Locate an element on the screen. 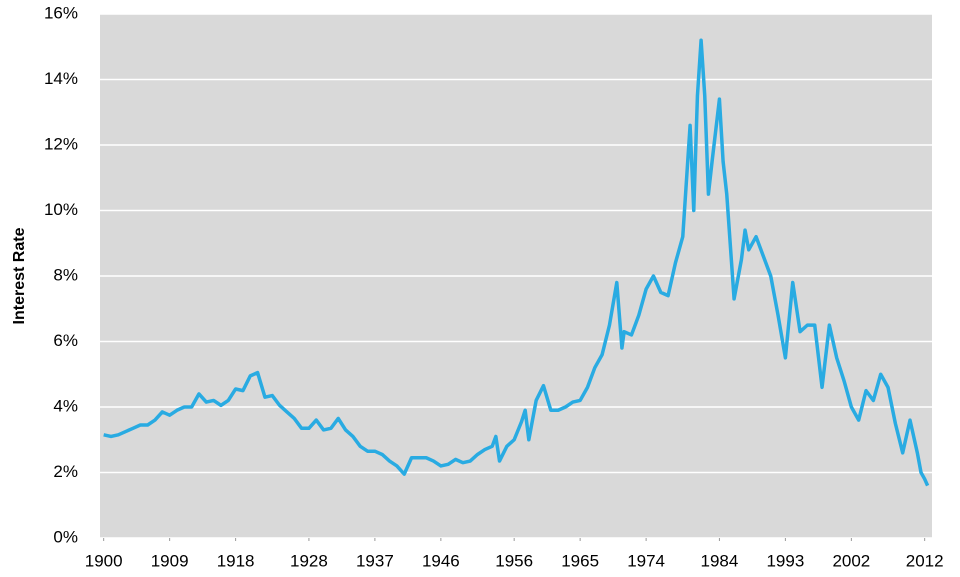 The height and width of the screenshot is (577, 960). x-tick-label: 2012 is located at coordinates (925, 560).